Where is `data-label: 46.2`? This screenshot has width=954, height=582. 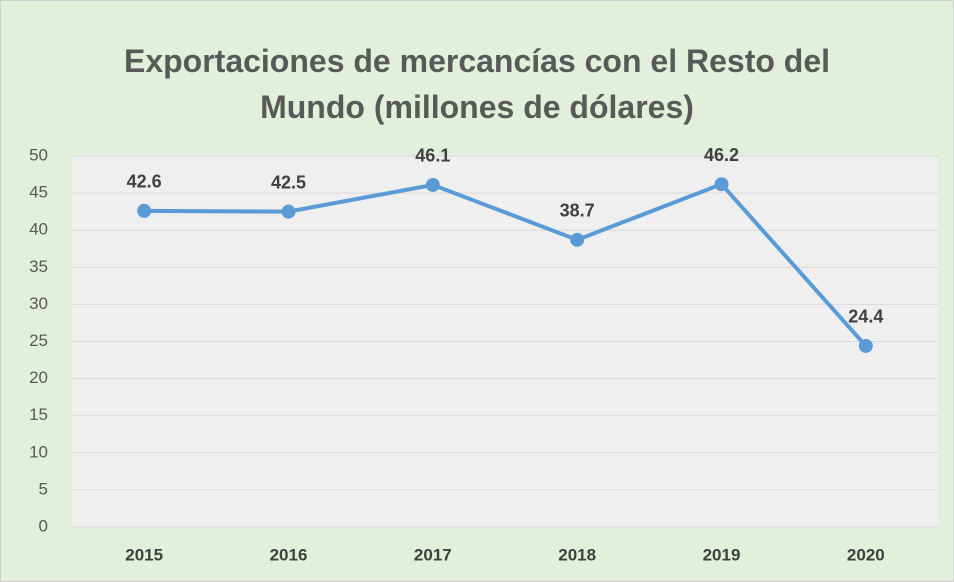 data-label: 46.2 is located at coordinates (721, 155).